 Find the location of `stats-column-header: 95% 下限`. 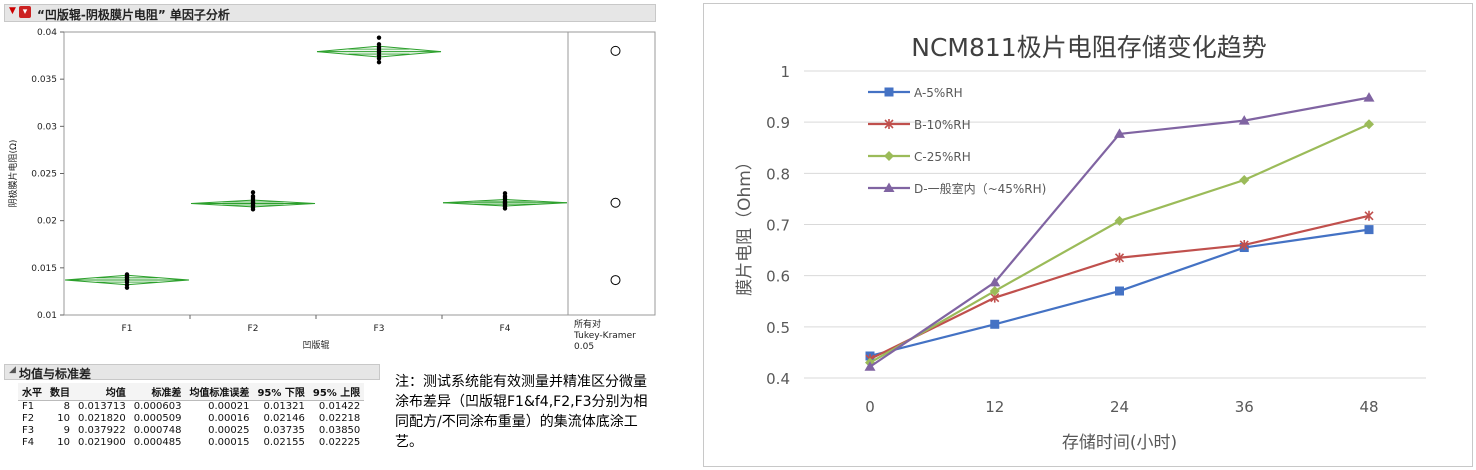

stats-column-header: 95% 下限 is located at coordinates (281, 392).